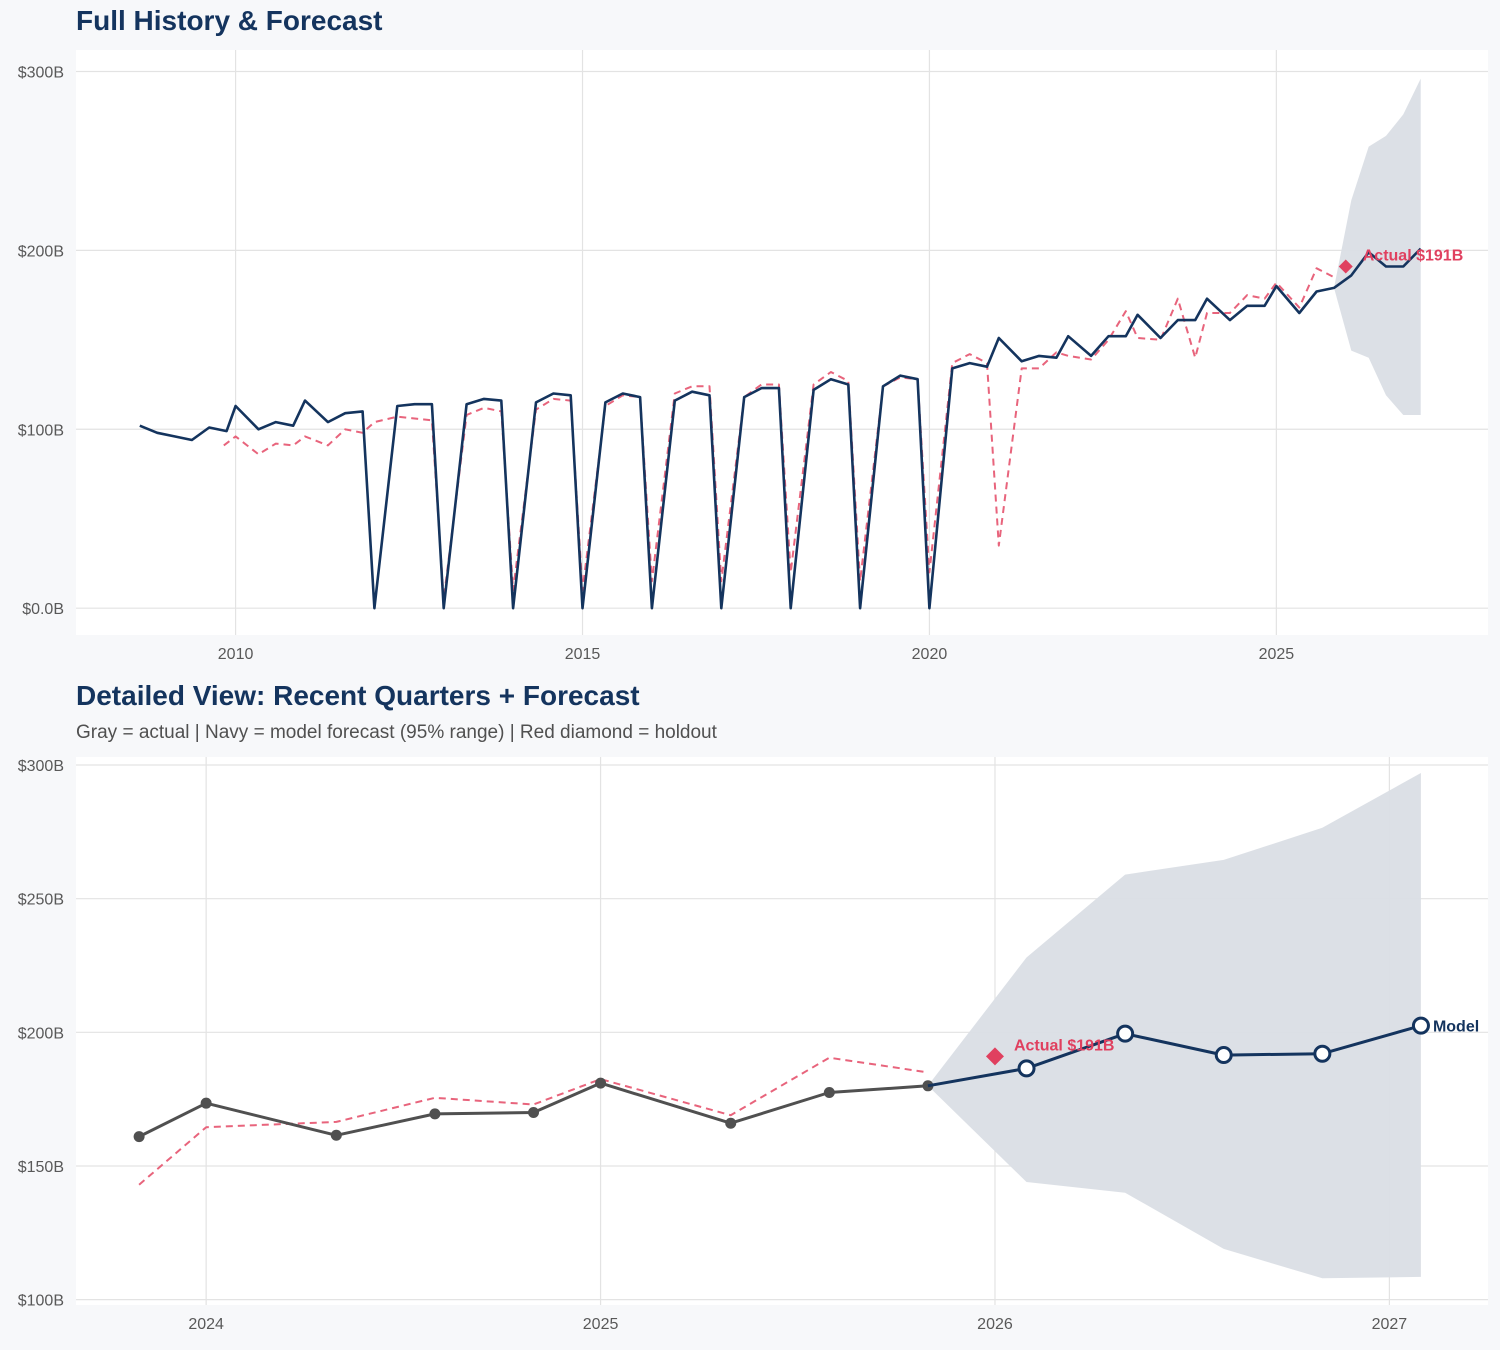 The width and height of the screenshot is (1500, 1350). I want to click on x-tick-label: 2010, so click(236, 654).